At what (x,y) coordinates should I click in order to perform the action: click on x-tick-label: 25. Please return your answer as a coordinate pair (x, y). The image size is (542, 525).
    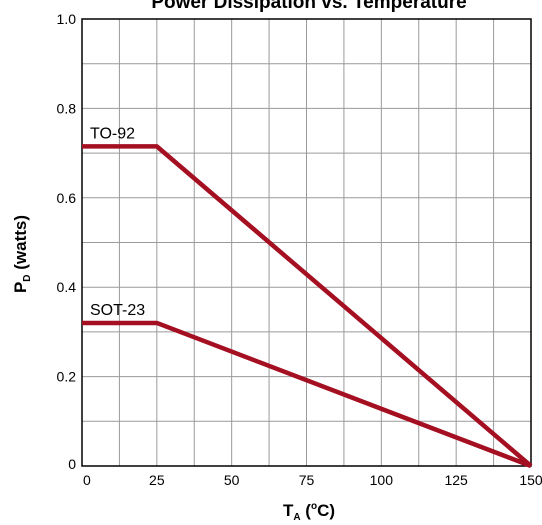
    Looking at the image, I should click on (157, 480).